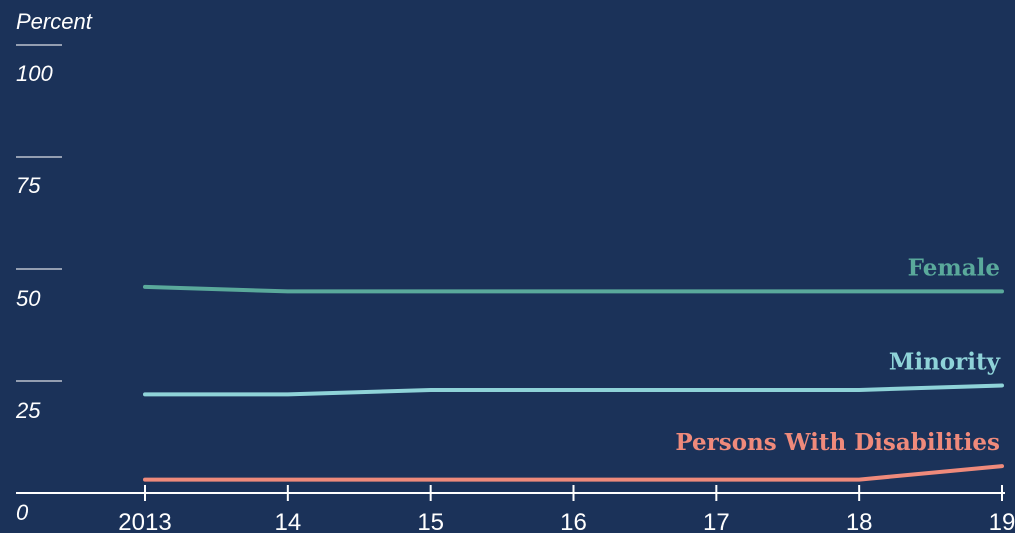 Image resolution: width=1015 pixels, height=533 pixels. I want to click on series-label-female: Female, so click(954, 267).